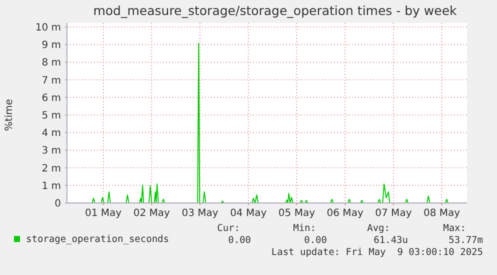 Image resolution: width=497 pixels, height=275 pixels. I want to click on y-axis-title: %time, so click(9, 115).